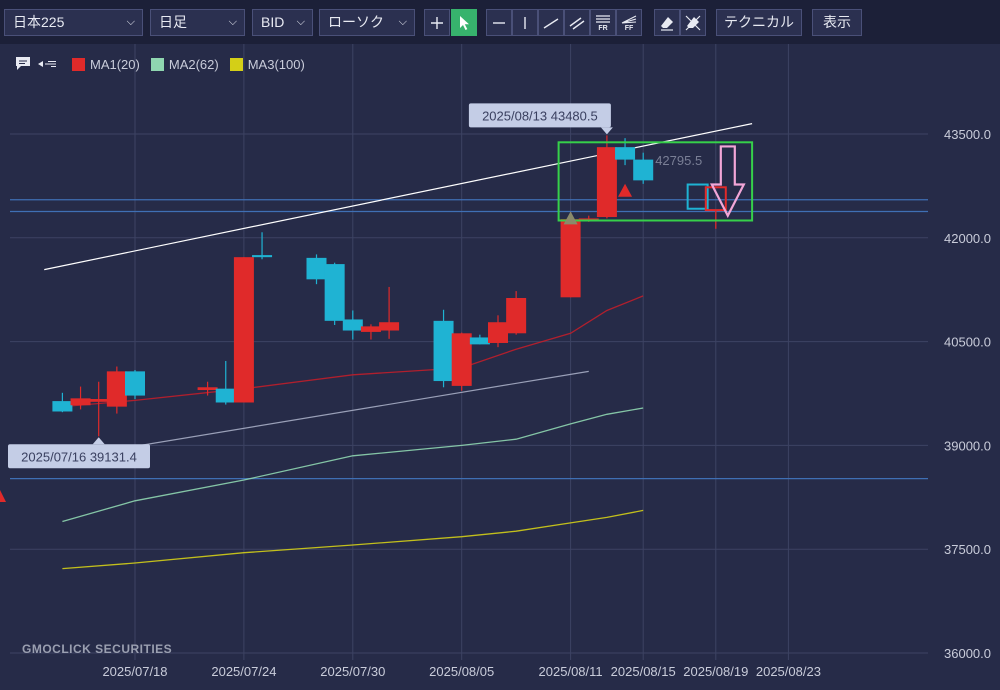 The width and height of the screenshot is (1000, 690). I want to click on ma2-swatch, so click(157, 64).